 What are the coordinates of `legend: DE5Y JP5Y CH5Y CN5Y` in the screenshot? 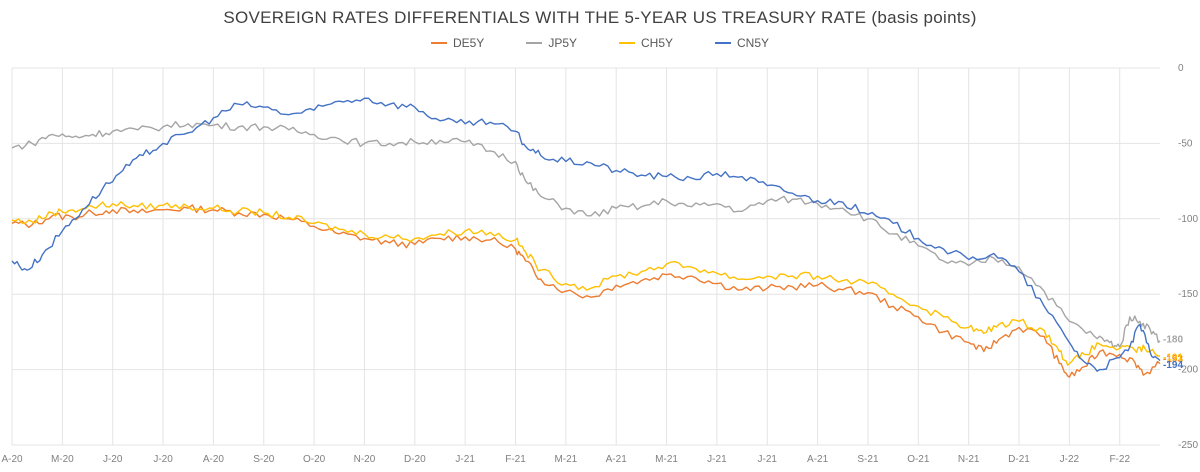 It's located at (600, 43).